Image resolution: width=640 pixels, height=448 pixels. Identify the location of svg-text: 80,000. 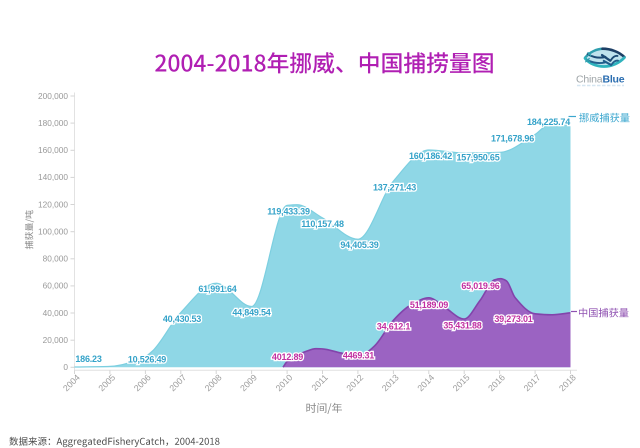
(56, 259).